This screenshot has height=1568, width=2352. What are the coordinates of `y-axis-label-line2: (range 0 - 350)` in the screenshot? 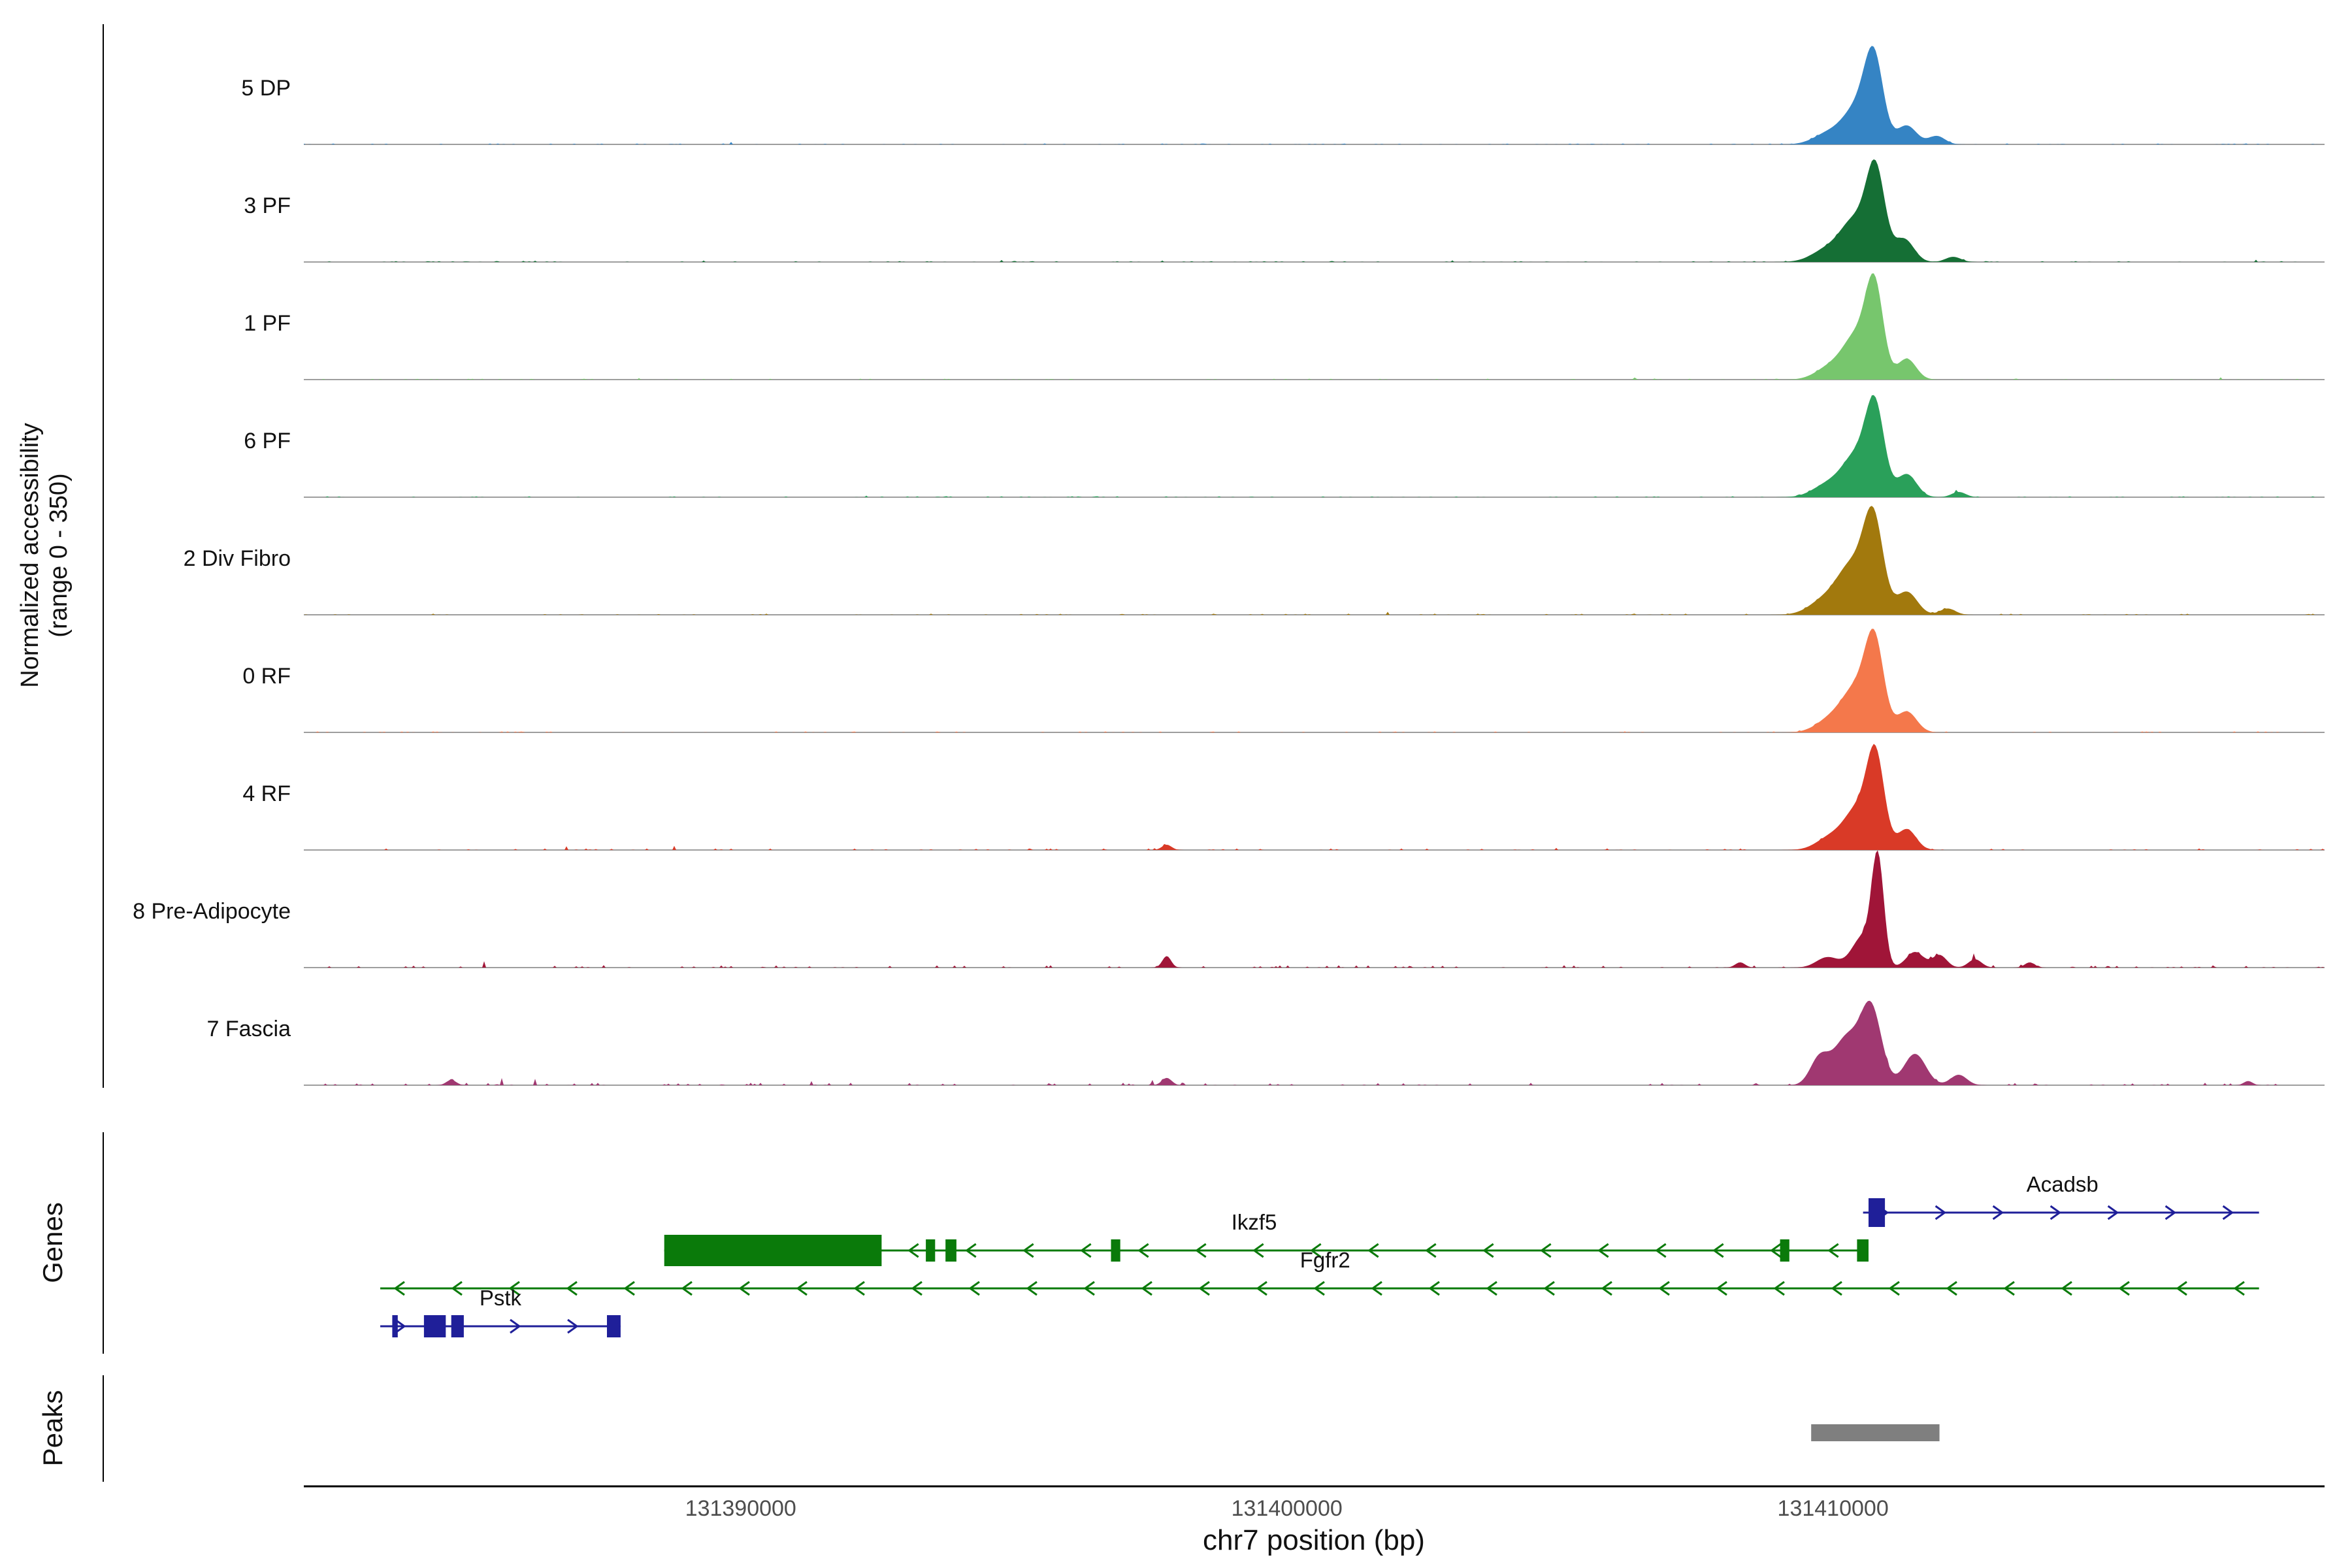 It's located at (59, 555).